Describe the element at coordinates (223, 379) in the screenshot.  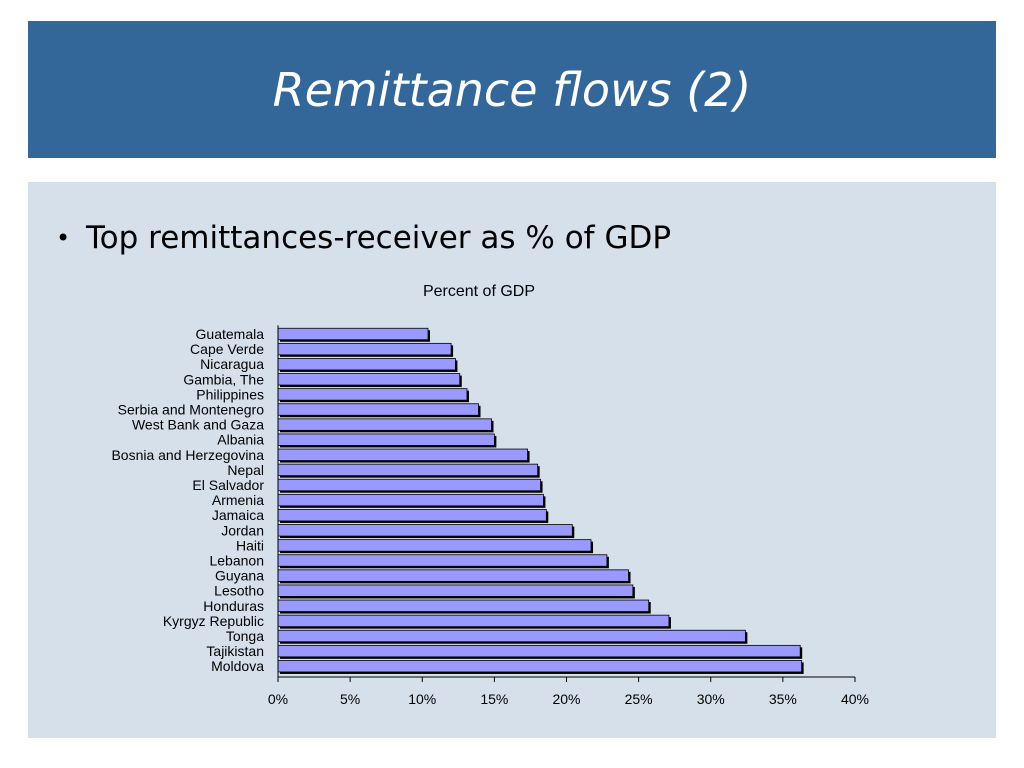
I see `category-label: Gambia, The` at that location.